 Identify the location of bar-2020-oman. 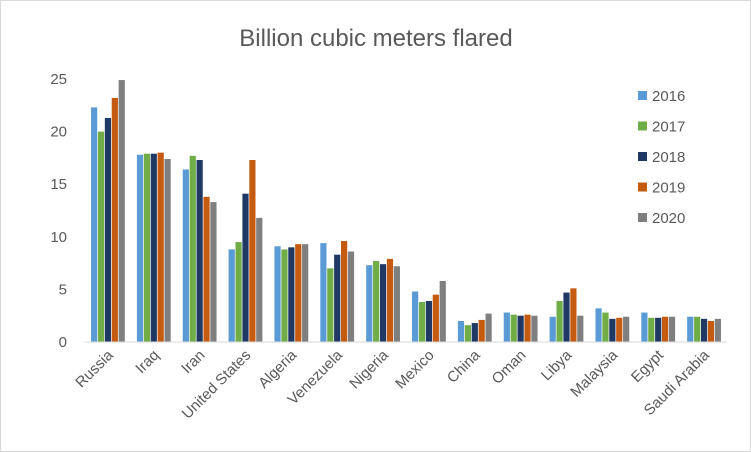
(534, 328).